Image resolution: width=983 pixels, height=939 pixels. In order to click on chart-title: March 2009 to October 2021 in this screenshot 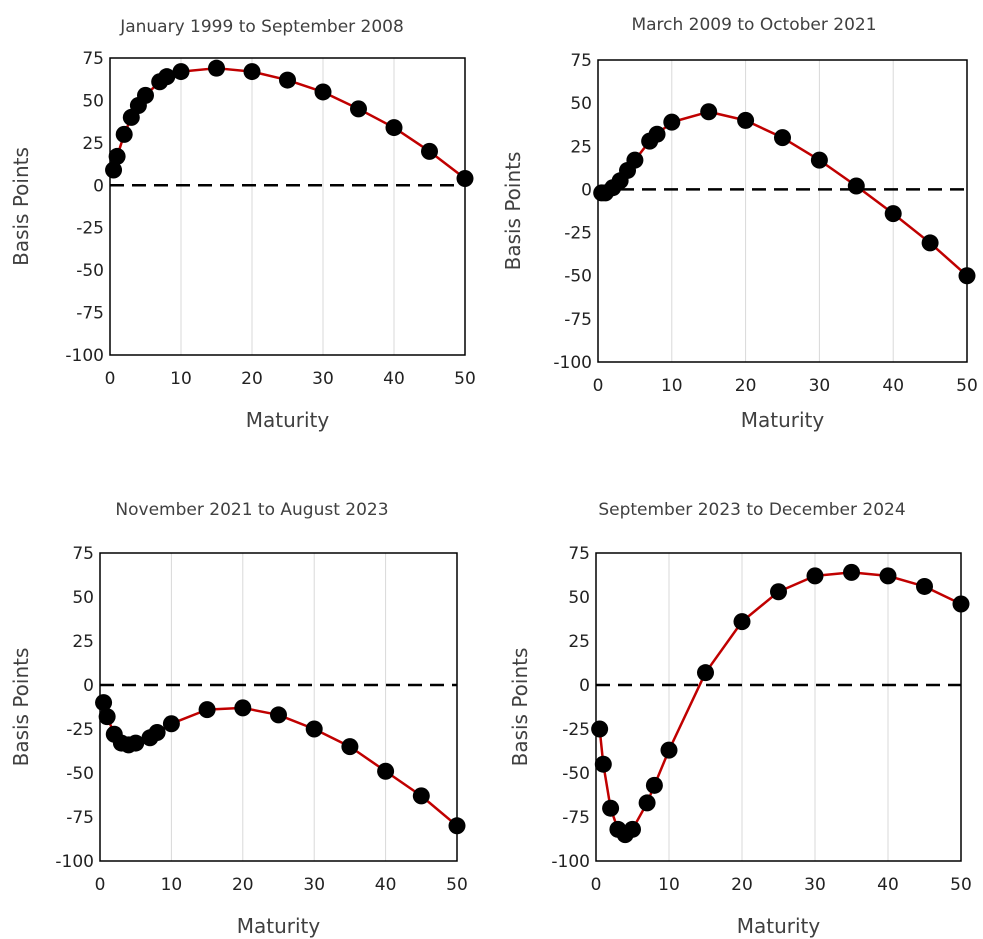, I will do `click(753, 25)`.